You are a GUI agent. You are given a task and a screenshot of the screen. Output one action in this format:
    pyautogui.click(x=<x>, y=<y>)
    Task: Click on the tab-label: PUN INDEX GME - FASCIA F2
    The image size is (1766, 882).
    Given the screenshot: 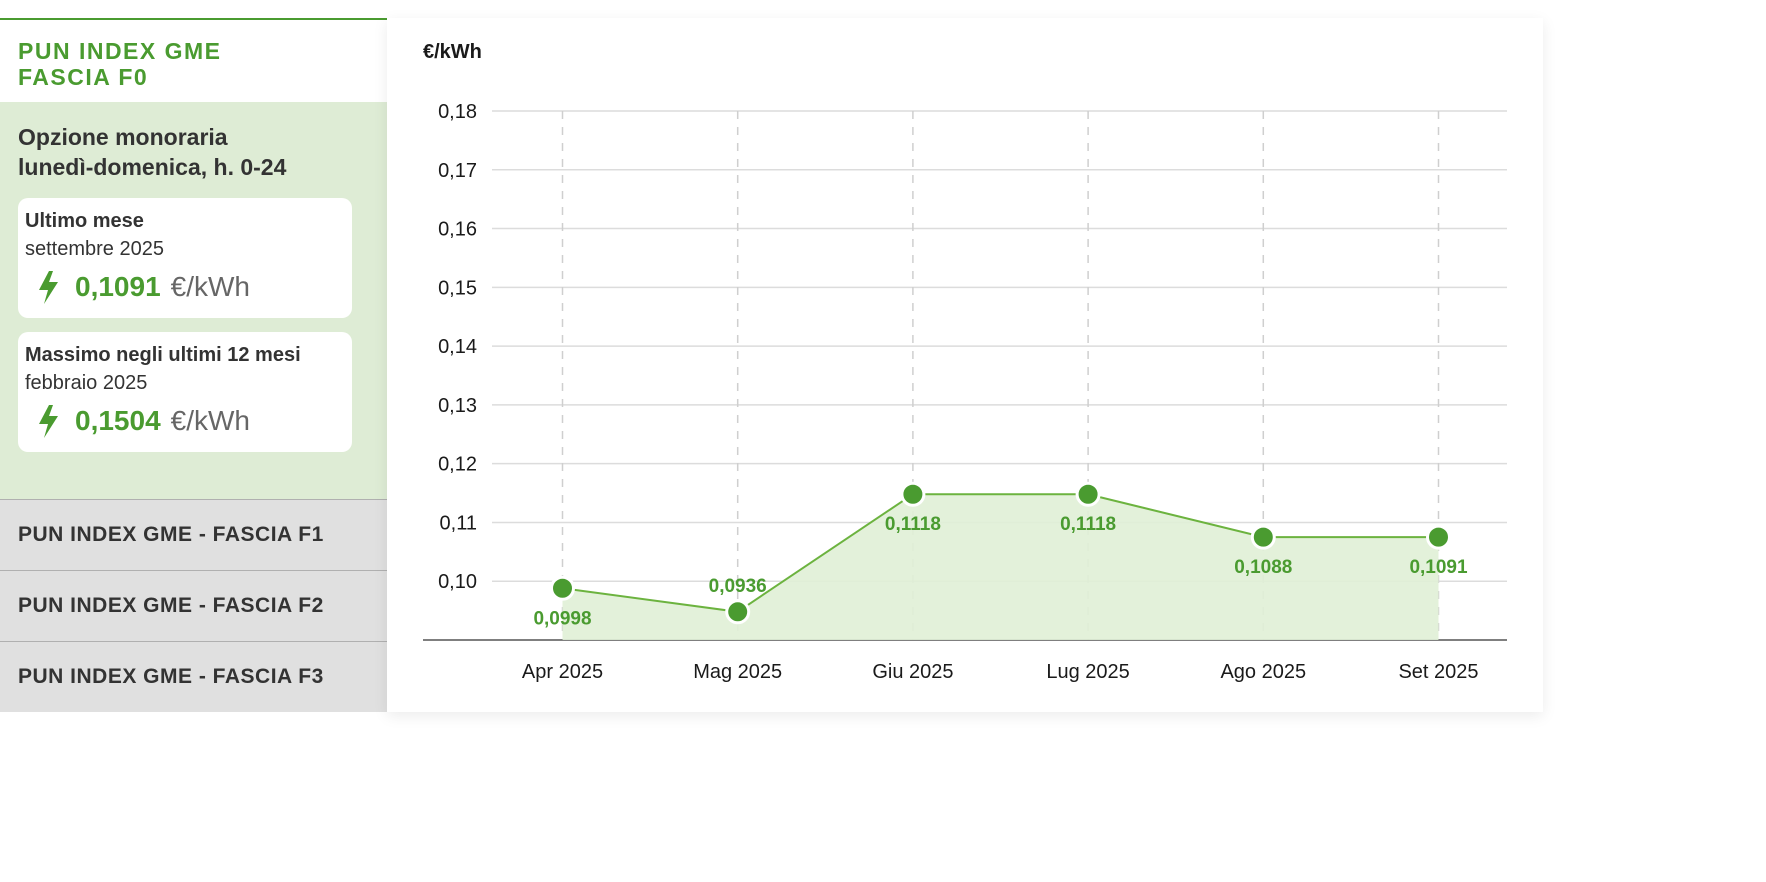 What is the action you would take?
    pyautogui.click(x=171, y=605)
    